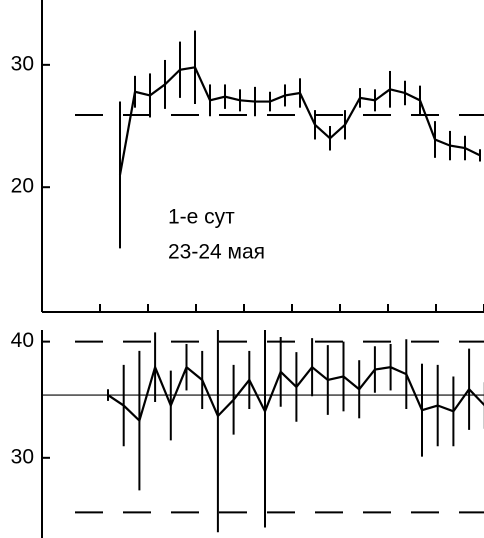  Describe the element at coordinates (295, 393) in the screenshot. I see `data-line` at that location.